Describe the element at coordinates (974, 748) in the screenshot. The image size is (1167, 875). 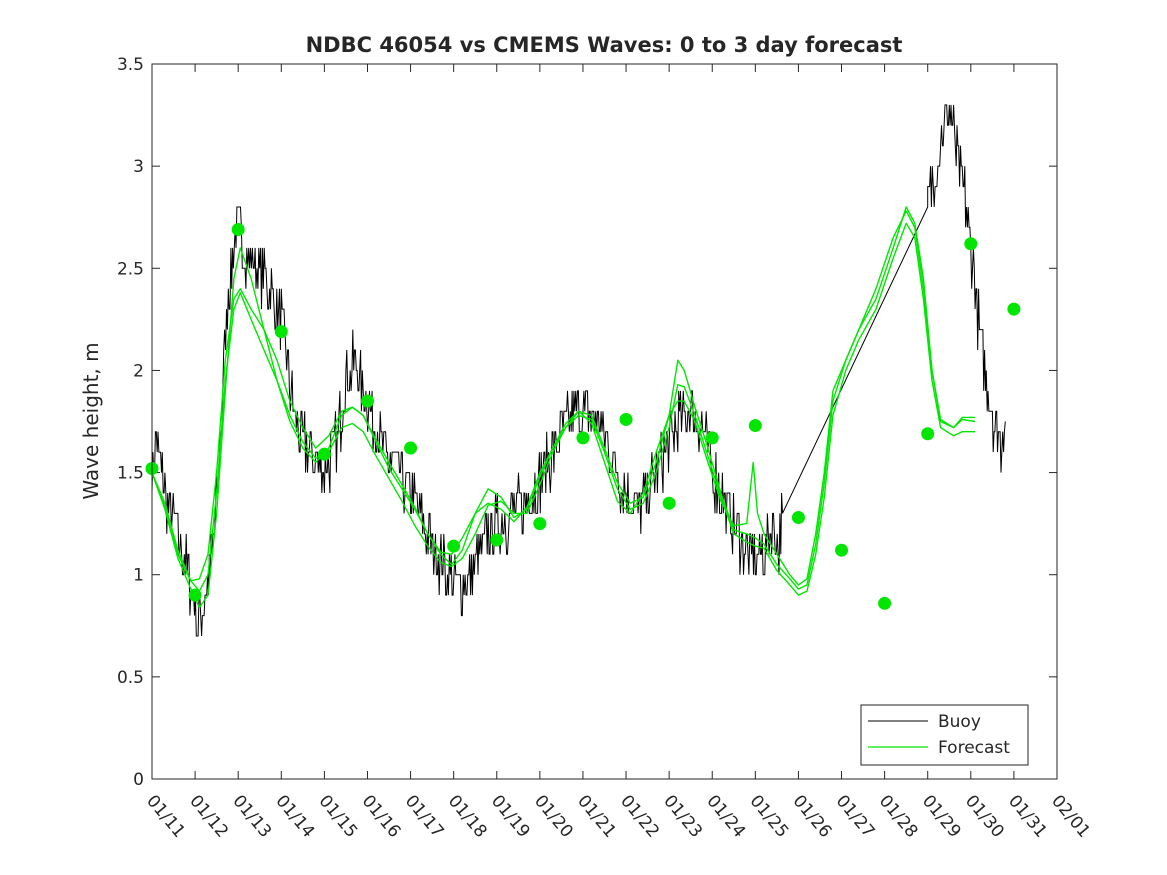
I see `legend-label-forecast: Forecast` at that location.